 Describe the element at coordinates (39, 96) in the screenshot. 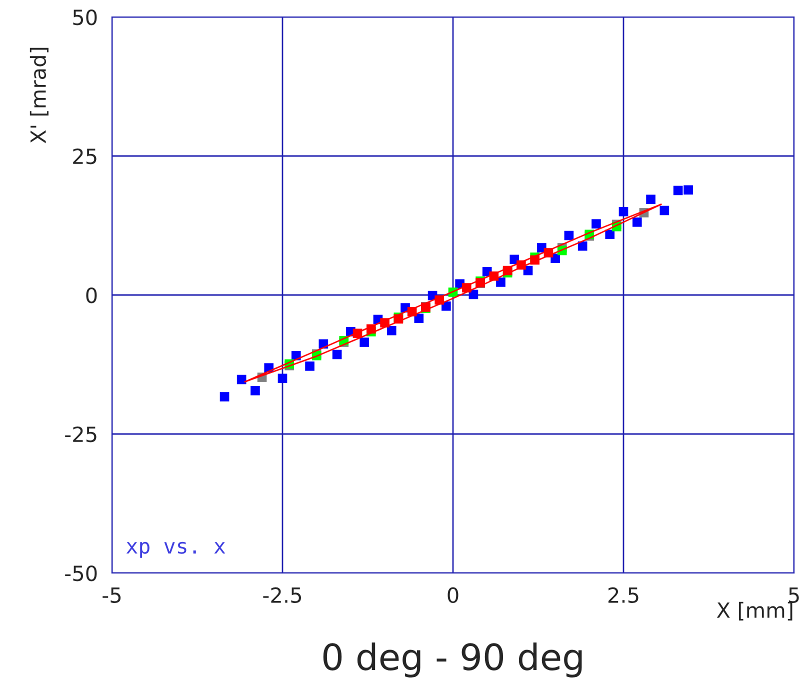

I see `y-axis-title: X' [mrad]` at that location.